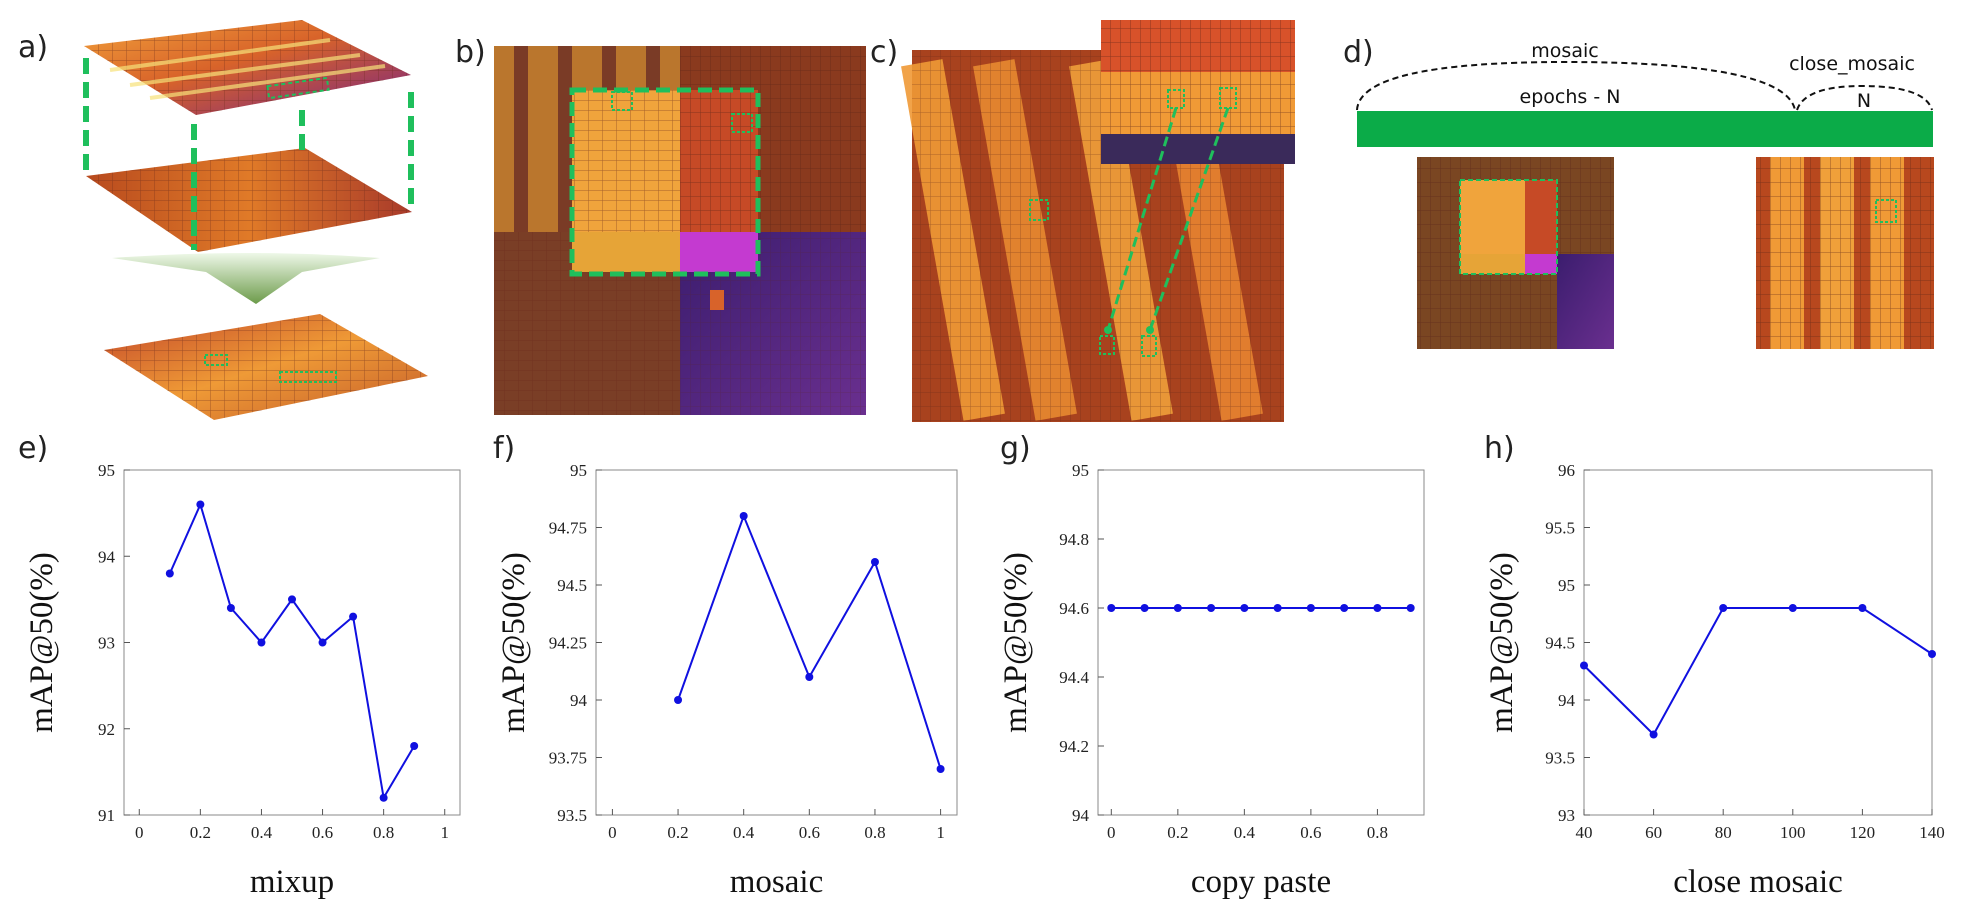 The width and height of the screenshot is (1969, 918). Describe the element at coordinates (776, 882) in the screenshot. I see `x-axis-title: mosaic` at that location.